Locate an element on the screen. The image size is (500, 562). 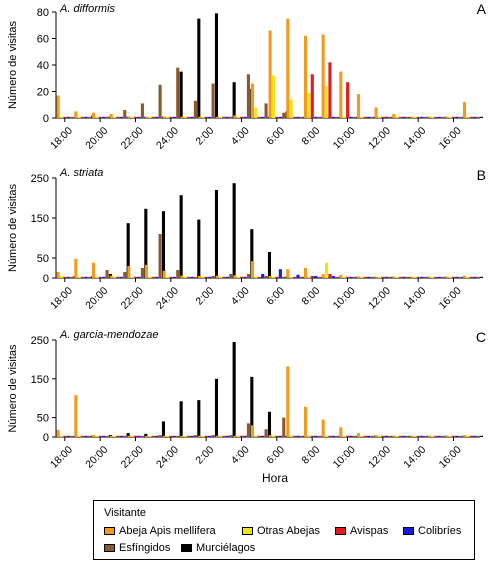
x-tick-label-c-9: 12:00 is located at coordinates (379, 457).